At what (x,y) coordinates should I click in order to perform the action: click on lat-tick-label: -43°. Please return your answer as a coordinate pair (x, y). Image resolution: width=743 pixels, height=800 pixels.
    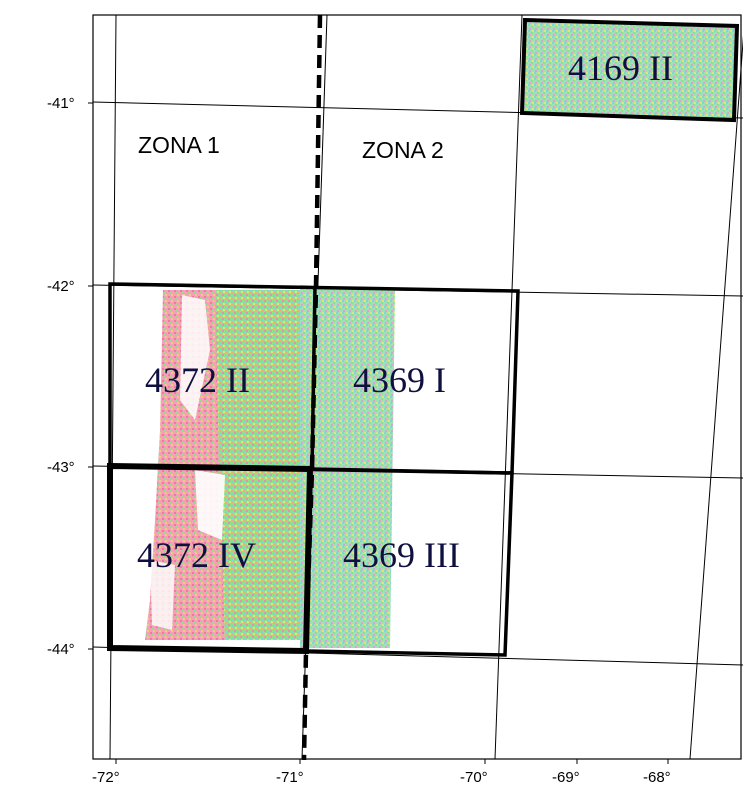
    Looking at the image, I should click on (61, 467).